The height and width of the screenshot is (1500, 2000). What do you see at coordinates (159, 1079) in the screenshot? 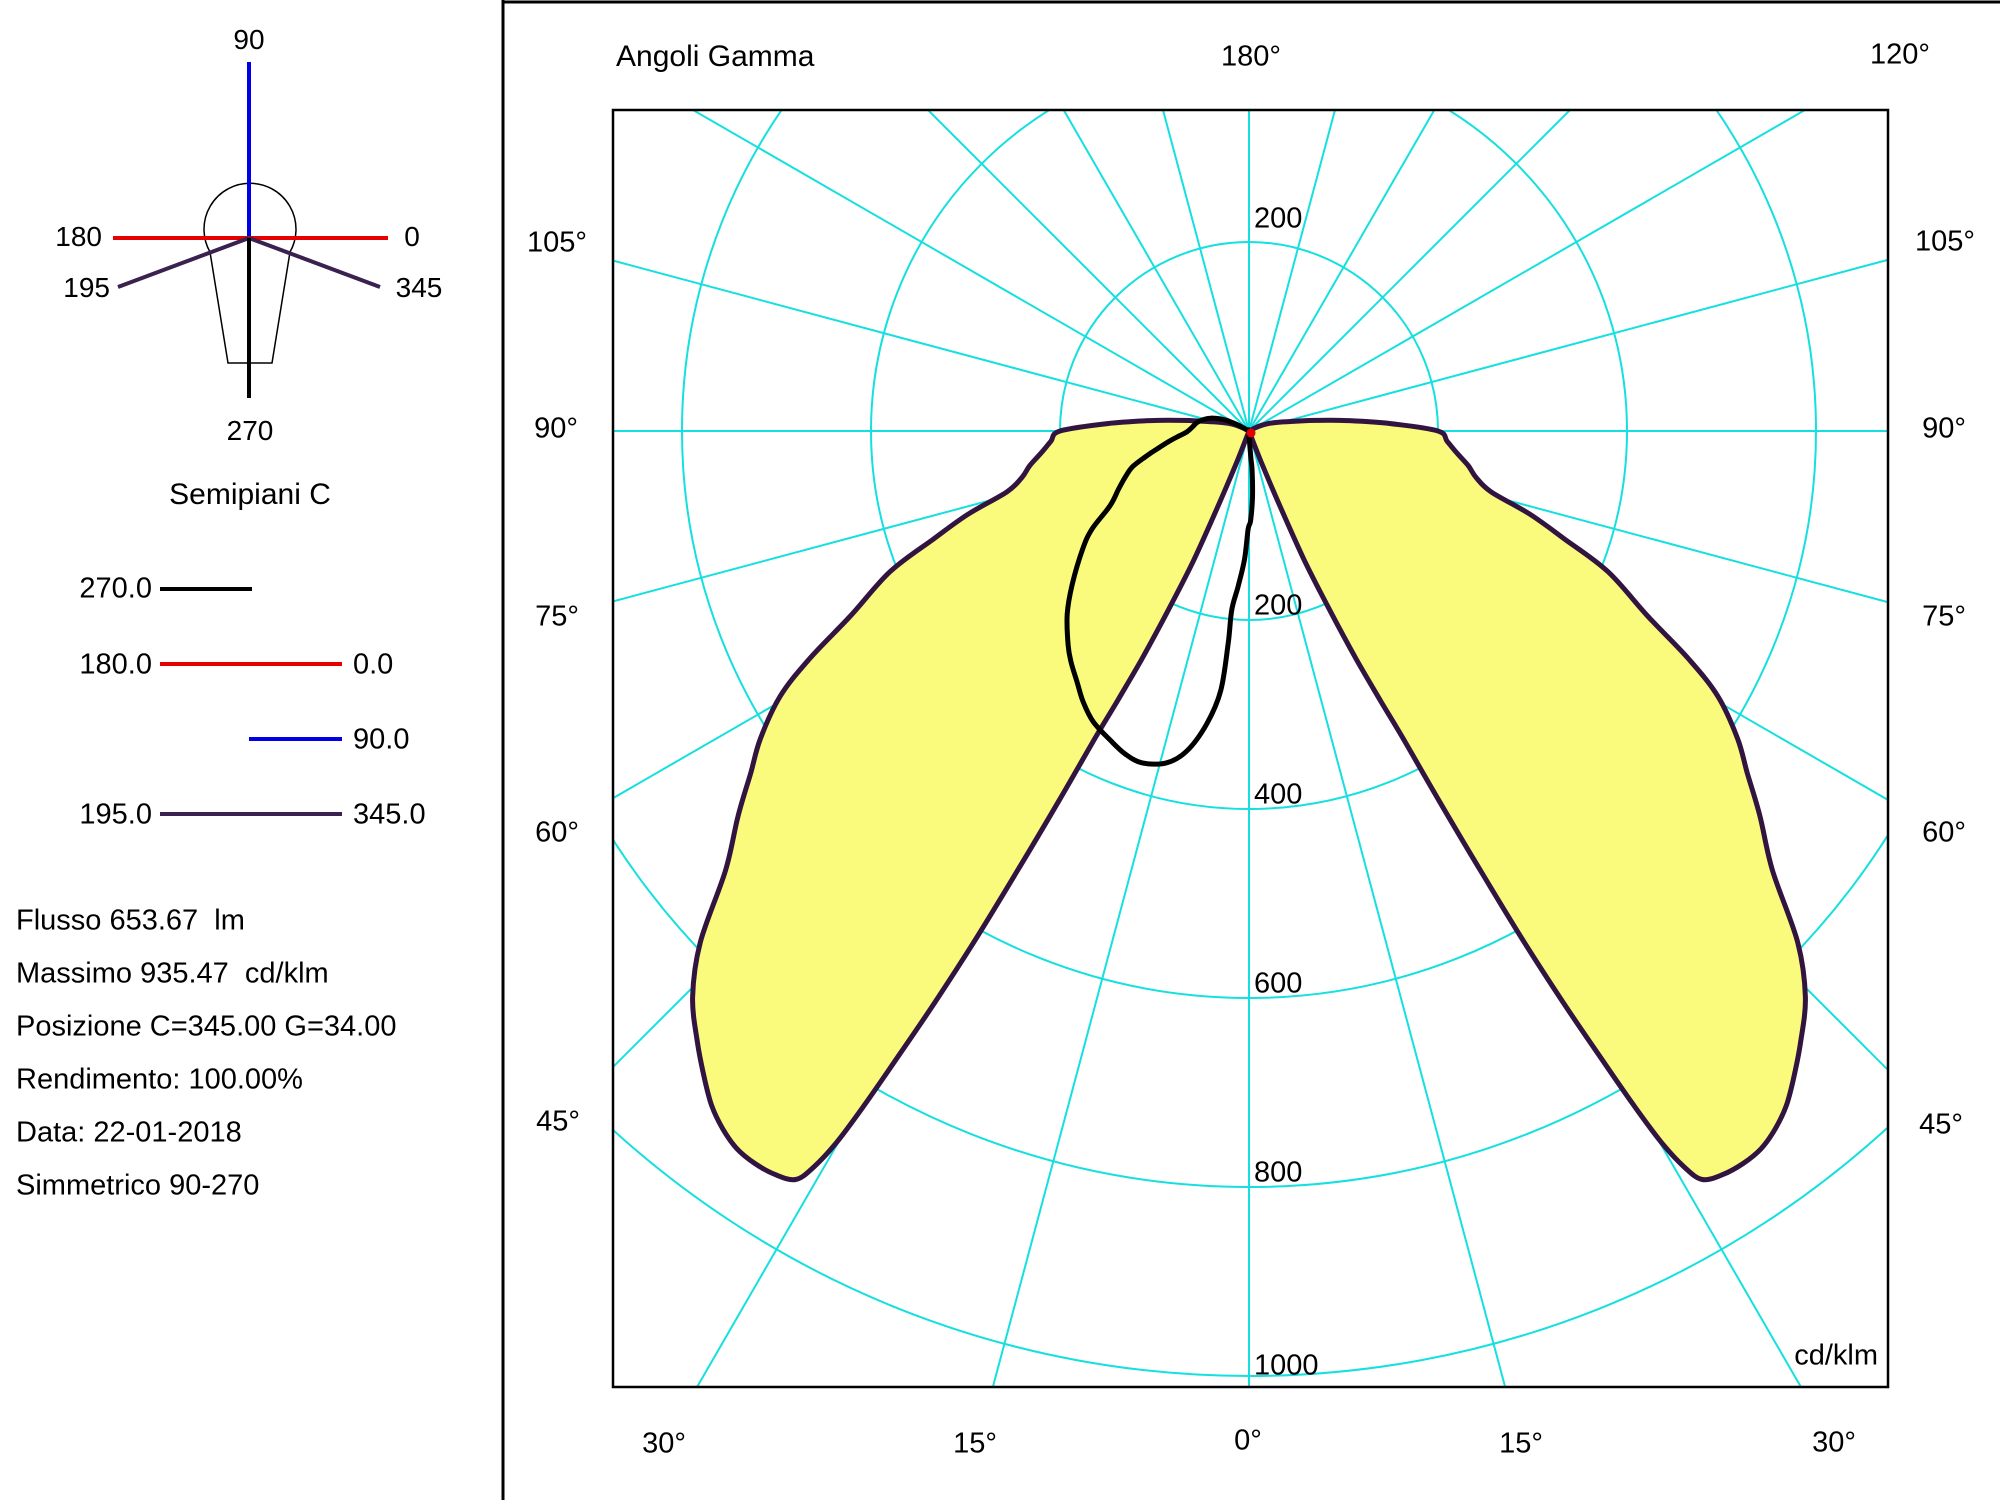
I see `info-efficiency: Rendimento: 100.00%` at bounding box center [159, 1079].